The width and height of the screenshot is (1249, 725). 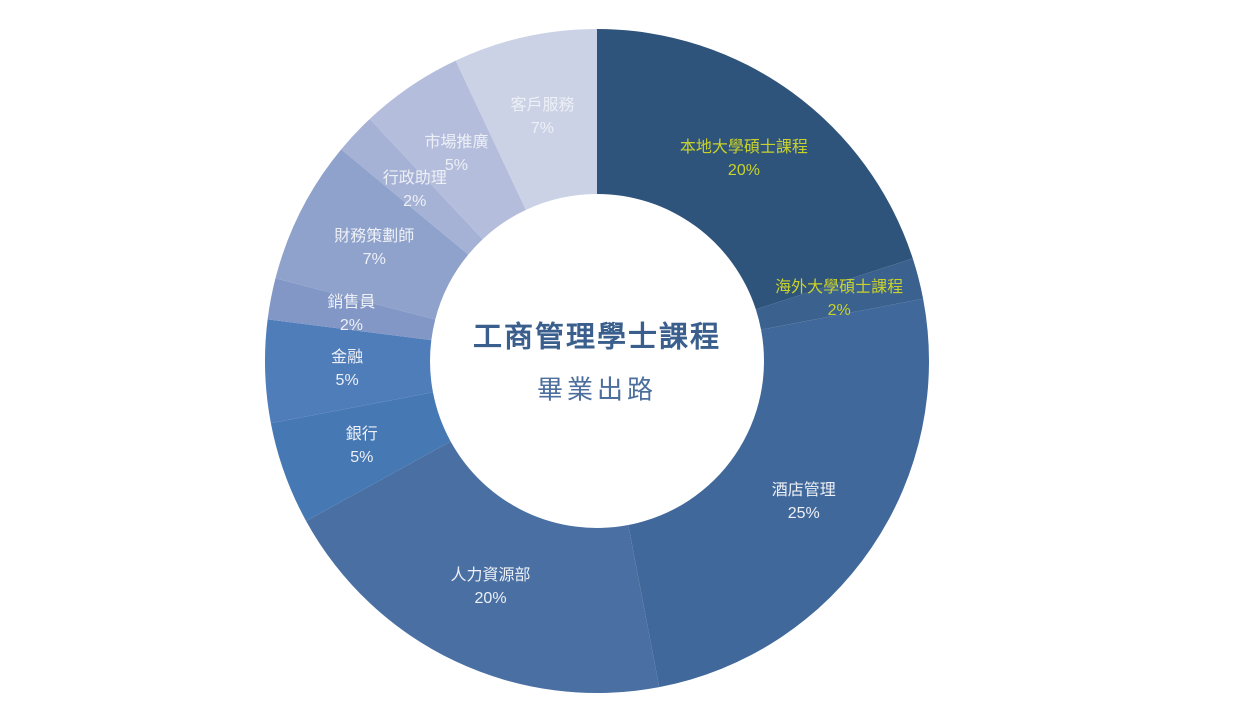 What do you see at coordinates (597, 389) in the screenshot?
I see `chart-subtitle: 畢業出路` at bounding box center [597, 389].